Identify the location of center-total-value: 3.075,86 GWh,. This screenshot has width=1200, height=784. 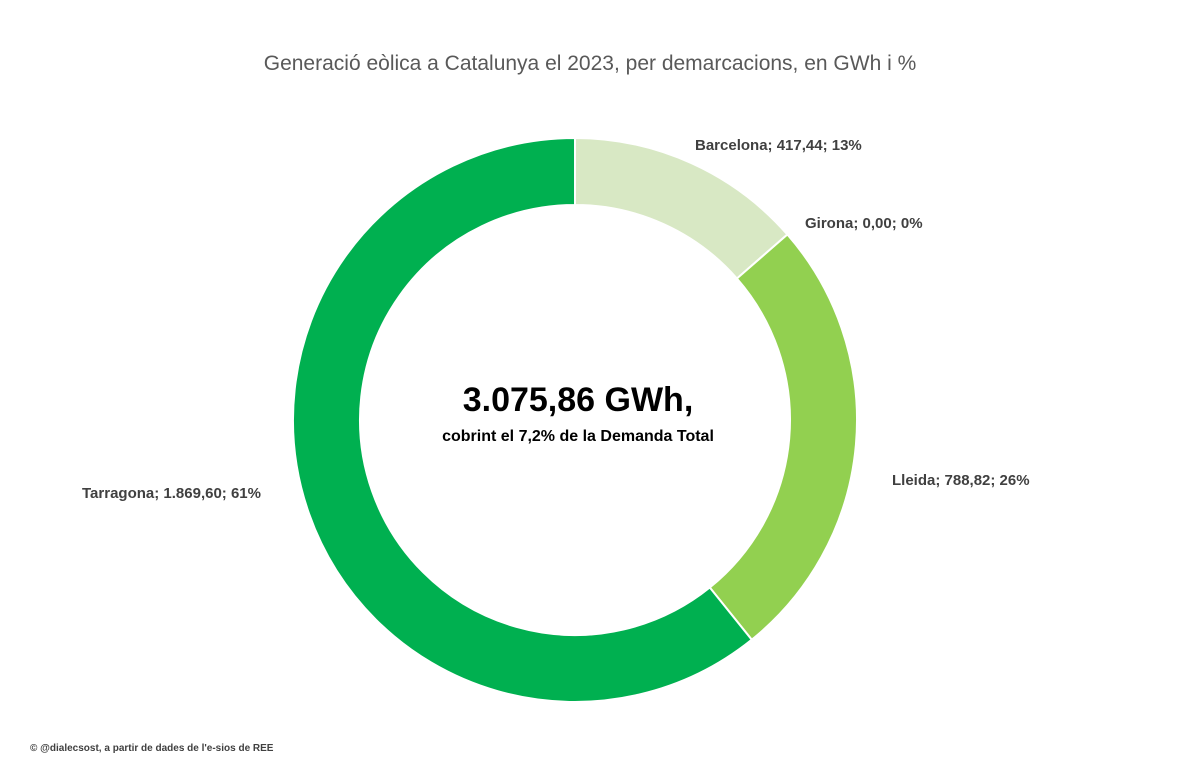
(578, 400).